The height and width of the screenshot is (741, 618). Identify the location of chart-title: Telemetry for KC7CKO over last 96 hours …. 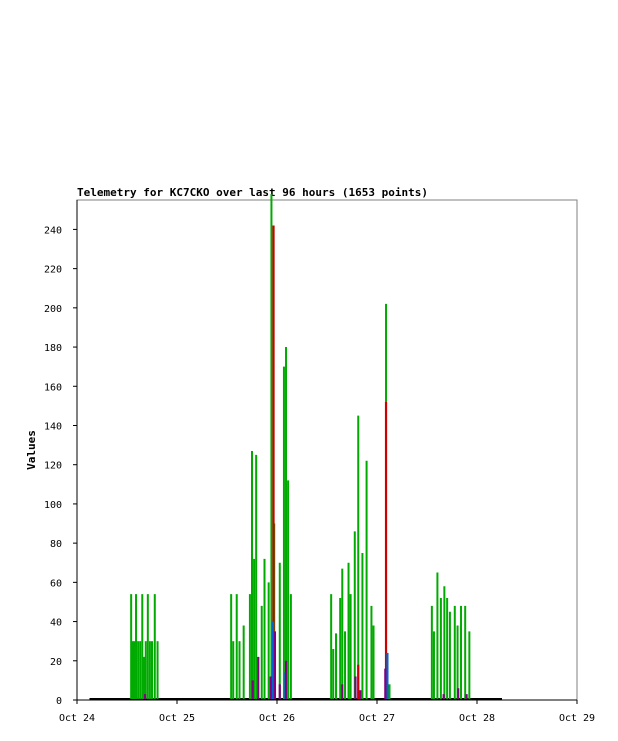
(252, 192).